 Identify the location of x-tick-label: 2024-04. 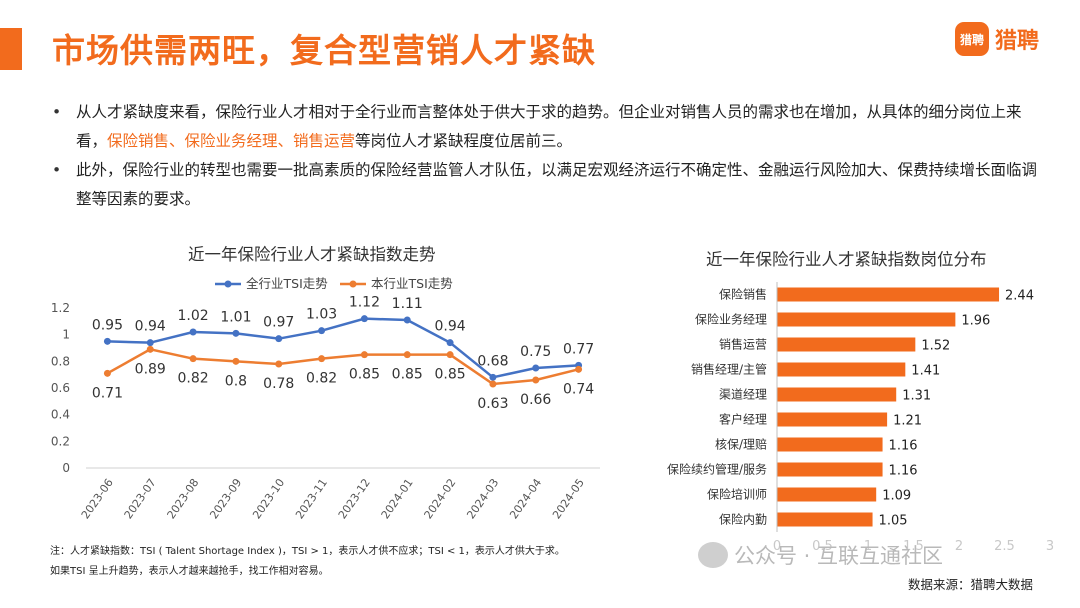
(525, 498).